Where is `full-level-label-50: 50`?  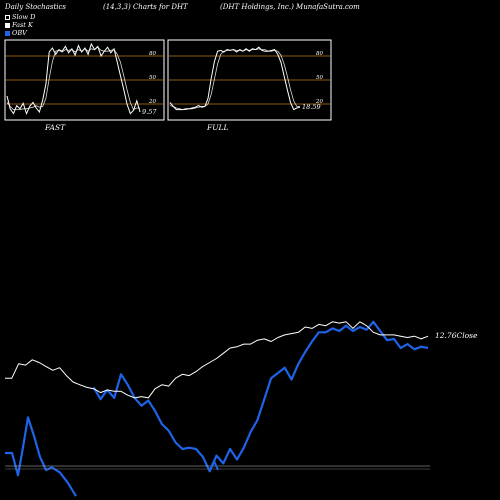 full-level-label-50: 50 is located at coordinates (319, 78).